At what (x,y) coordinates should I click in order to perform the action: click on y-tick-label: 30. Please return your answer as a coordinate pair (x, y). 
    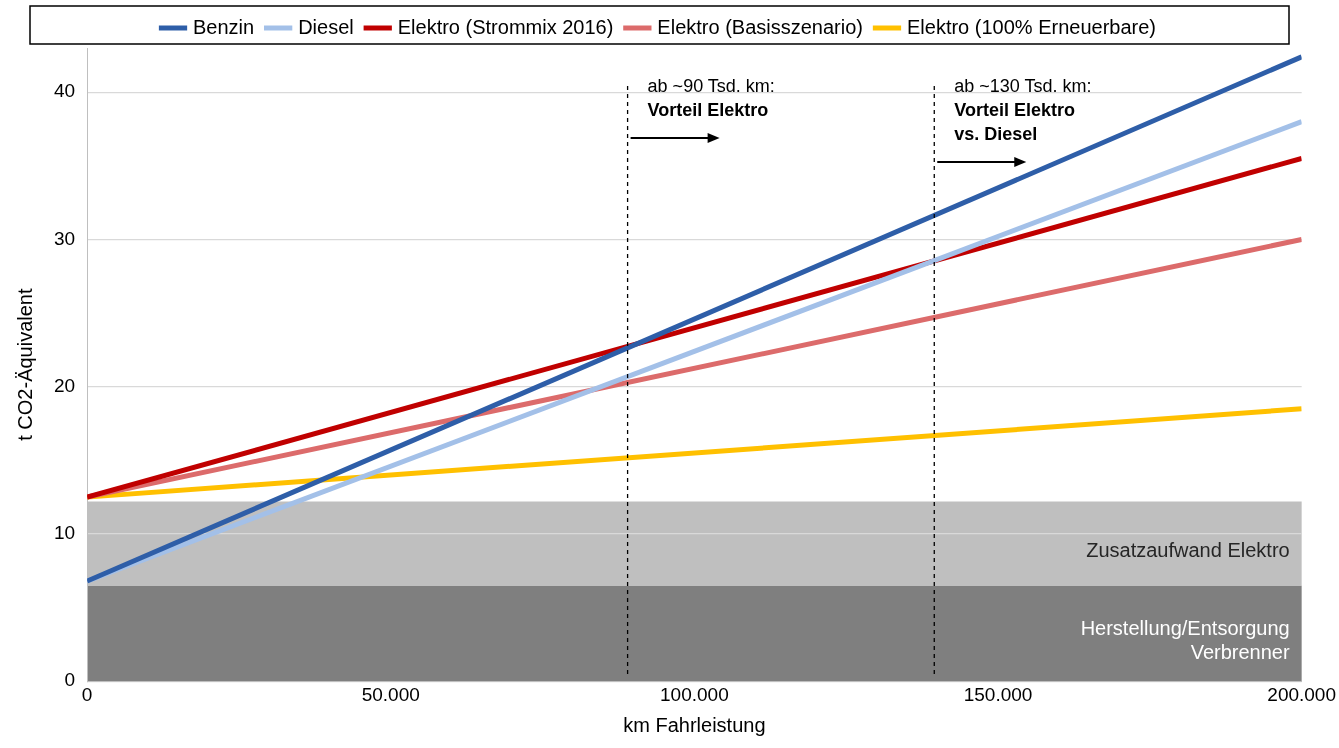
    Looking at the image, I should click on (64, 238).